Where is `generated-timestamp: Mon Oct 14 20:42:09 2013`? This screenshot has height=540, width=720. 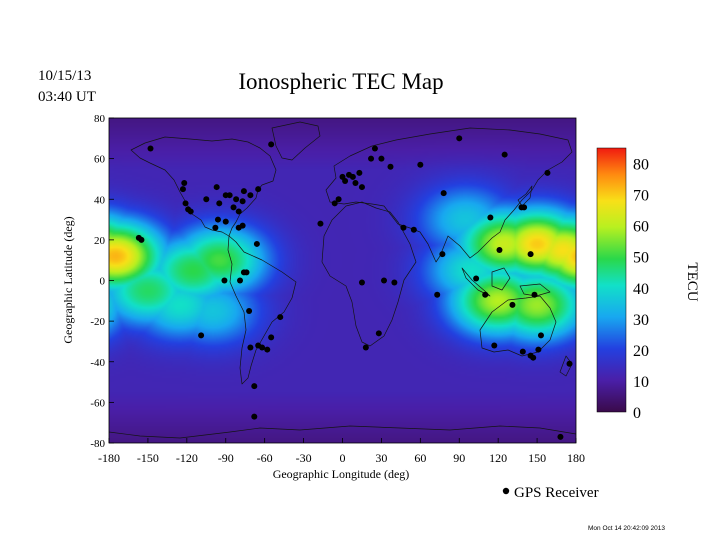 generated-timestamp: Mon Oct 14 20:42:09 2013 is located at coordinates (626, 528).